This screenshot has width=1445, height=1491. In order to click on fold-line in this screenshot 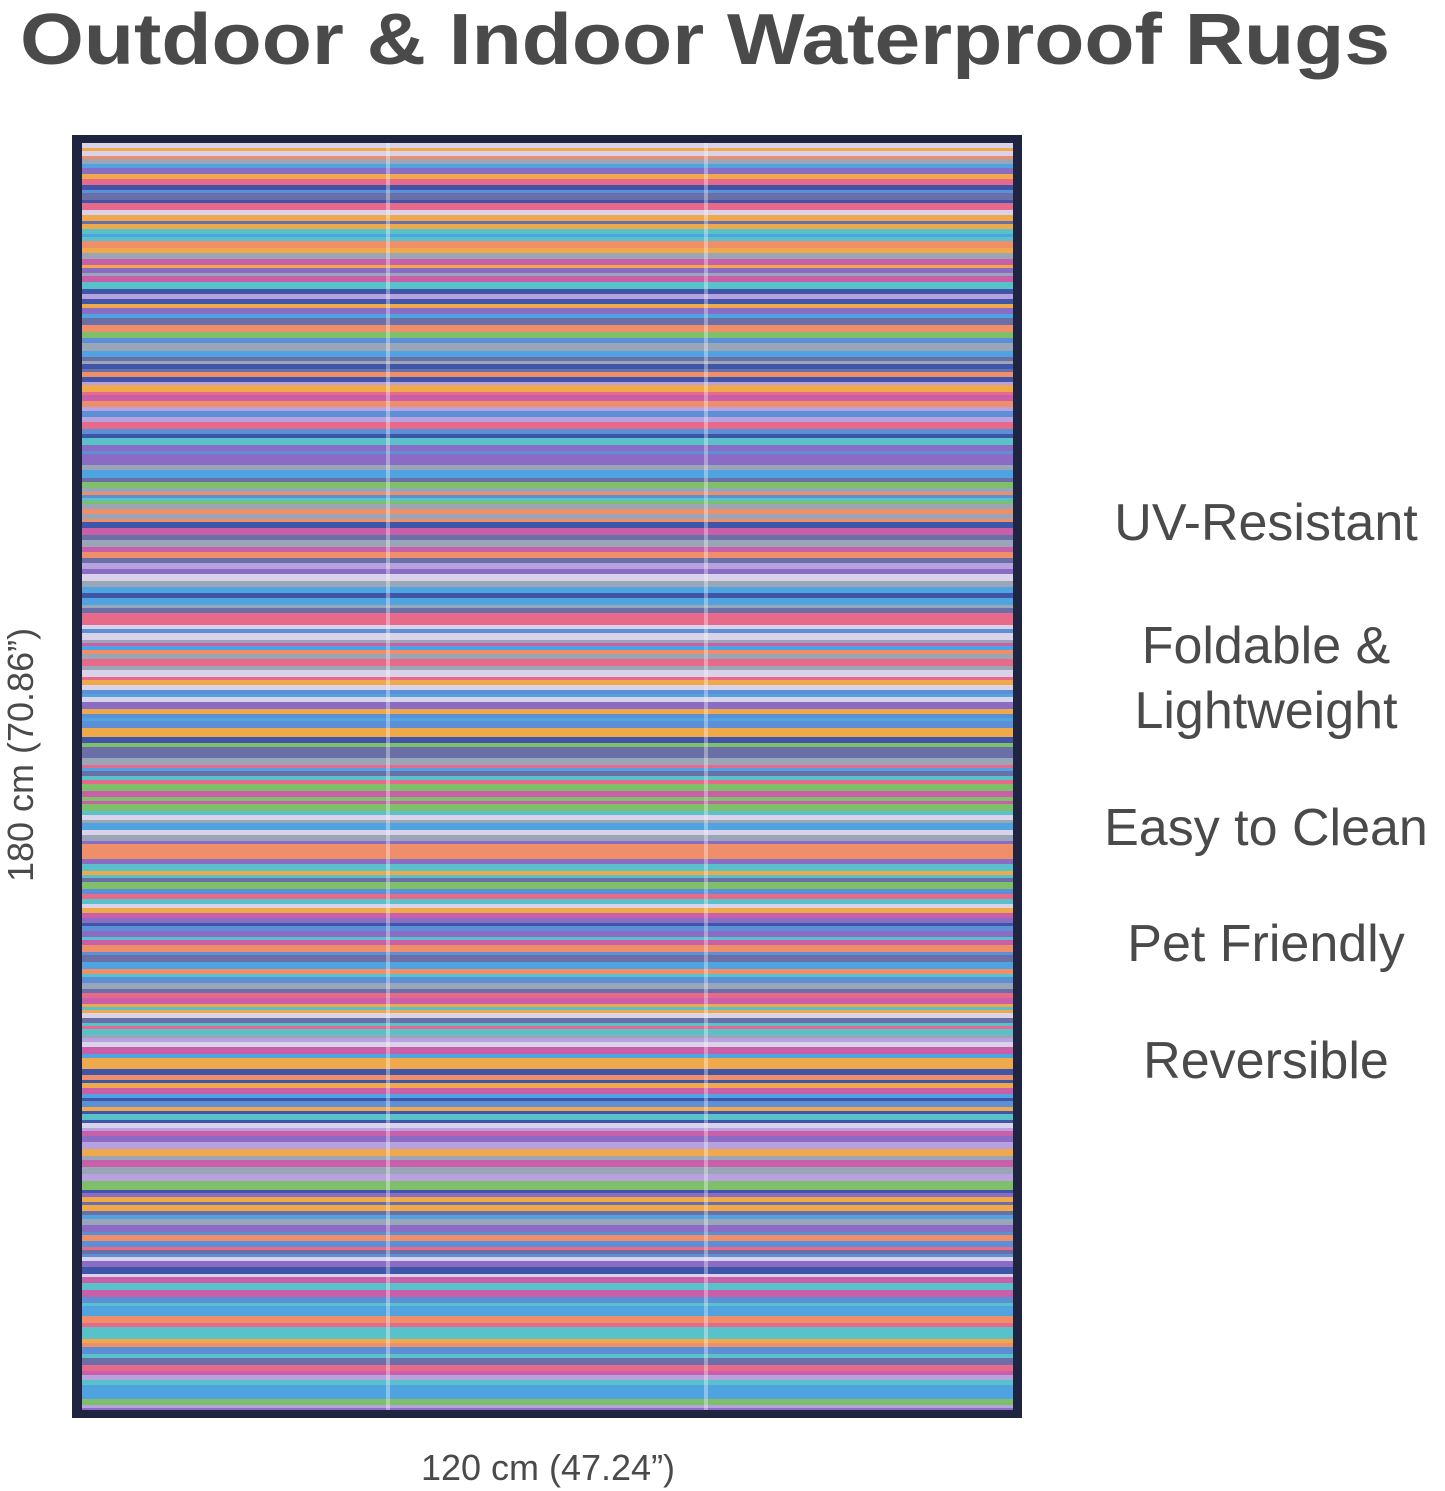, I will do `click(388, 776)`.